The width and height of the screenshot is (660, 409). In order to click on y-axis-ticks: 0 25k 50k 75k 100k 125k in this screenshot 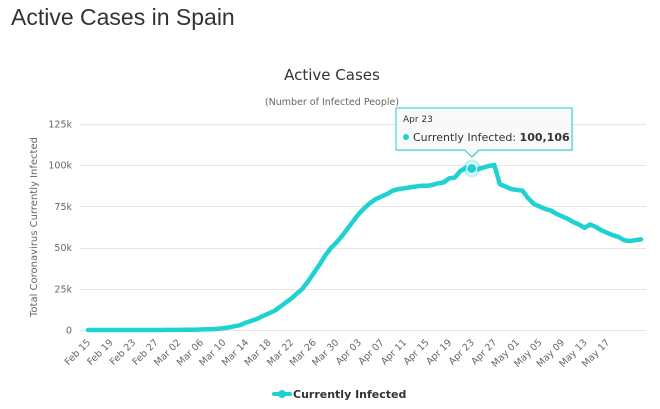, I will do `click(60, 228)`.